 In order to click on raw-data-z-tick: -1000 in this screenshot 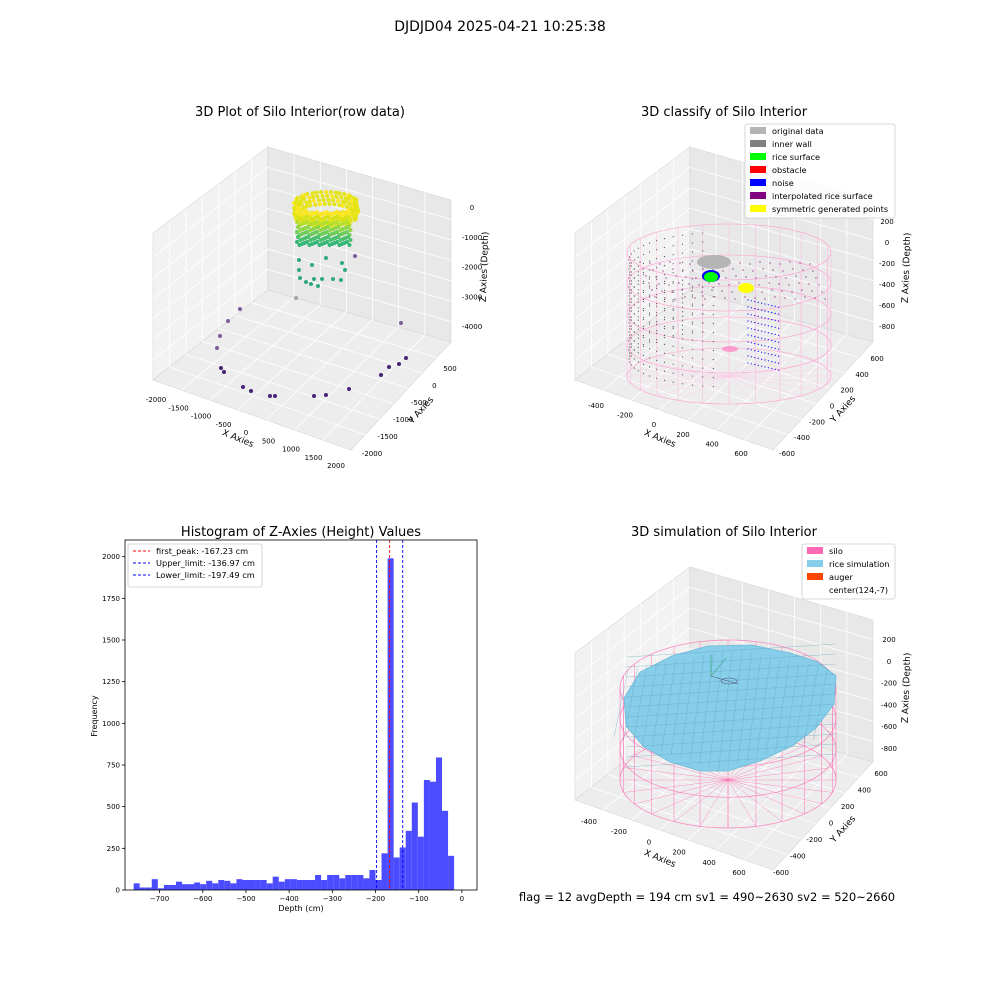, I will do `click(472, 238)`.